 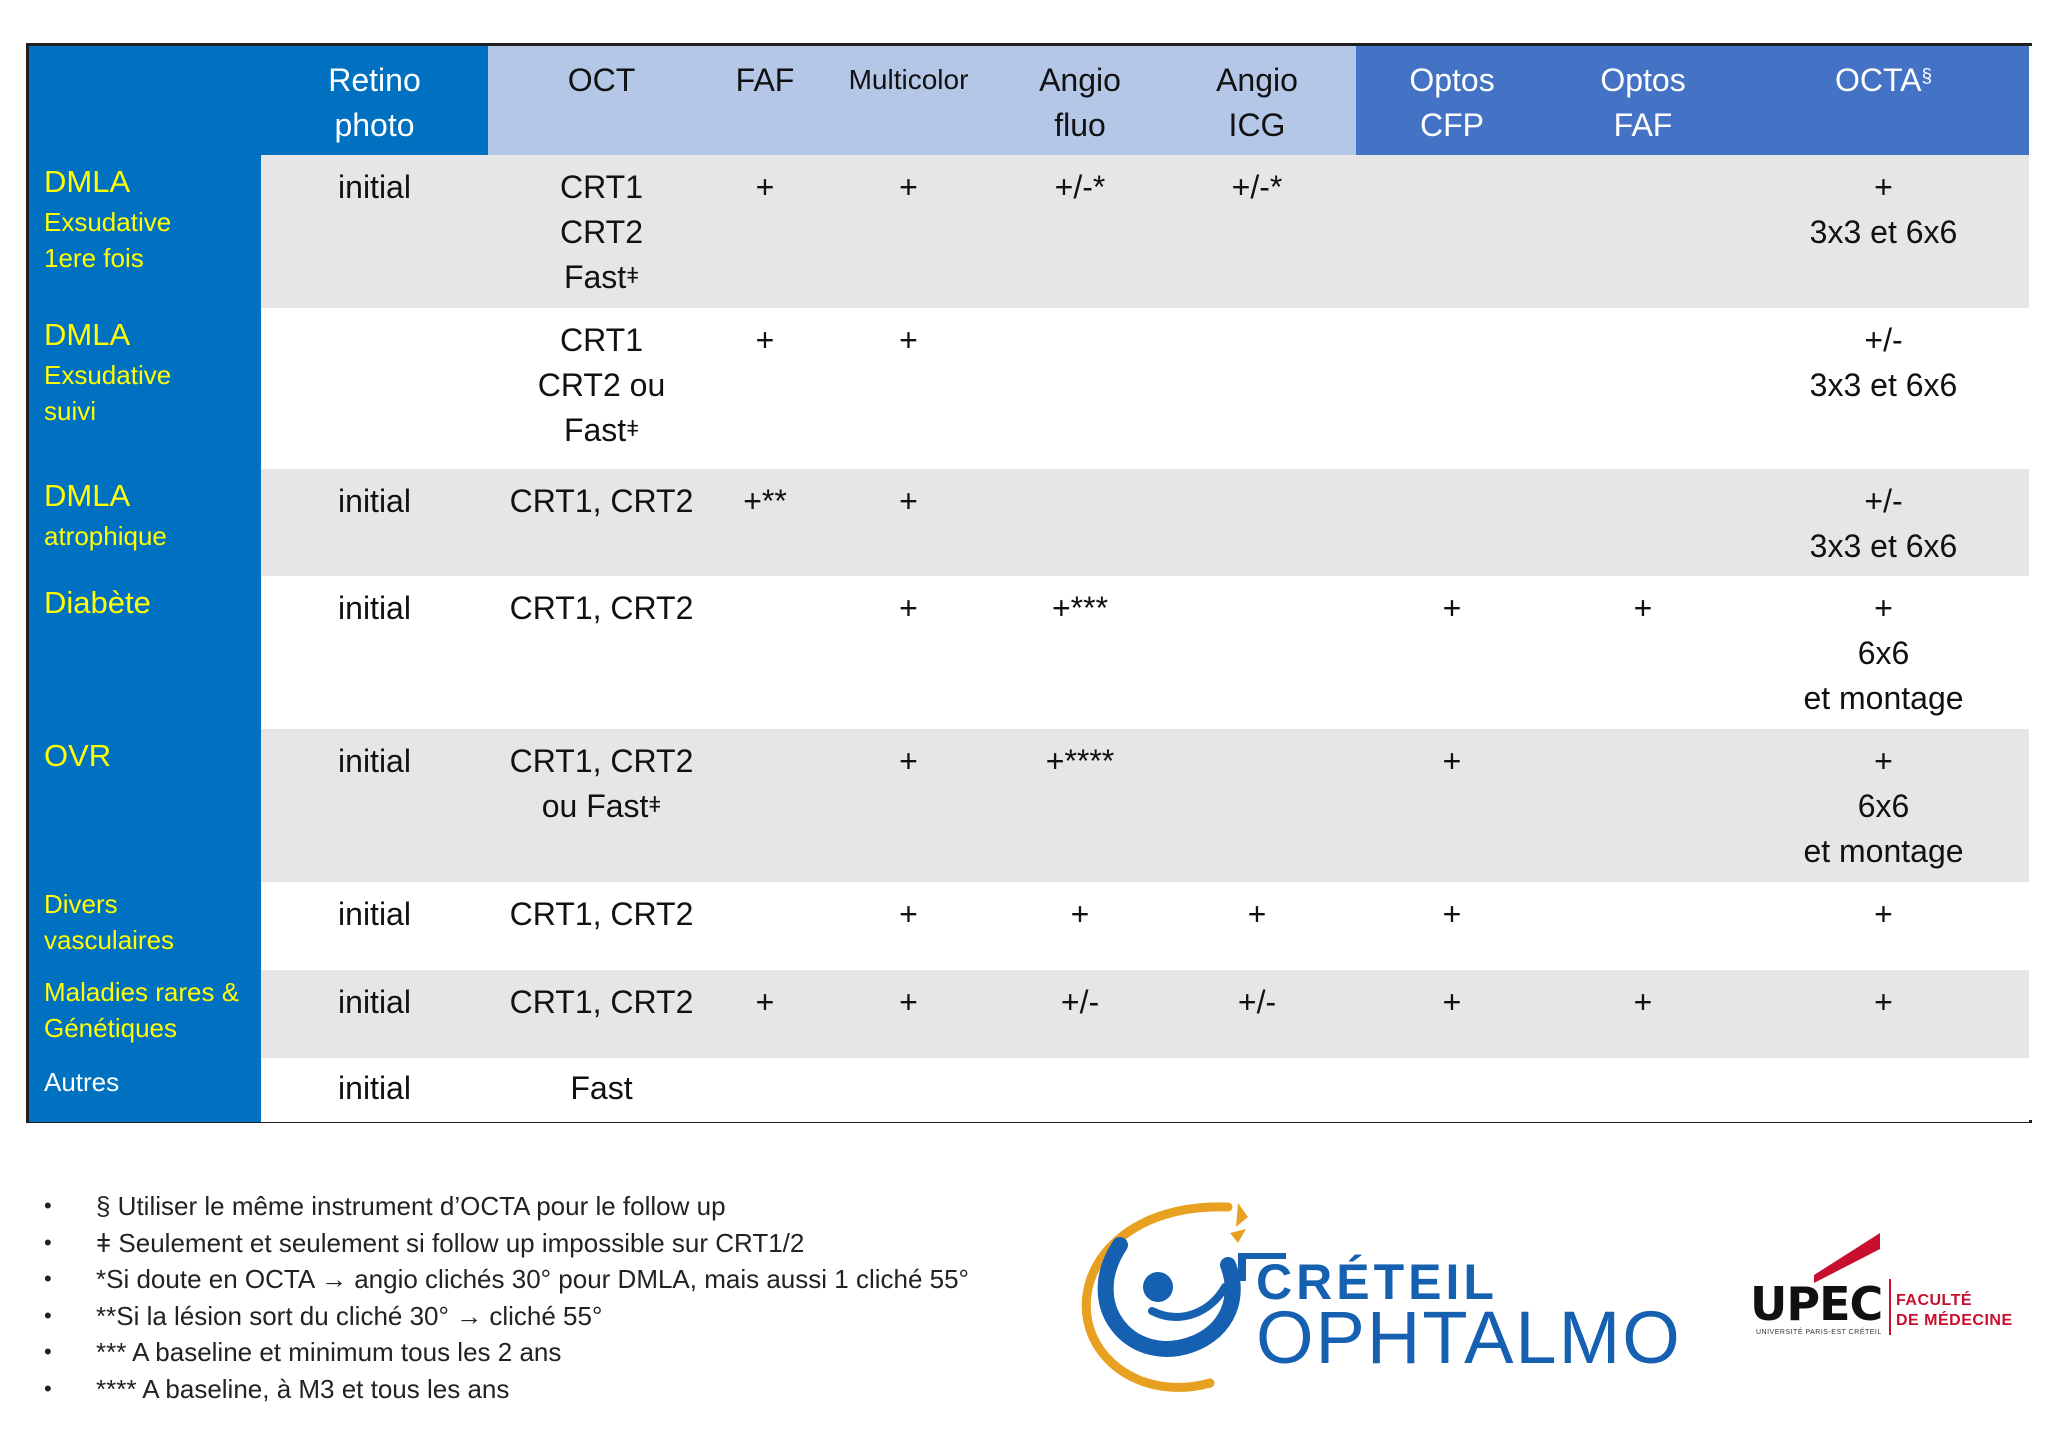 What do you see at coordinates (87, 334) in the screenshot?
I see `row-label-line: DMLA` at bounding box center [87, 334].